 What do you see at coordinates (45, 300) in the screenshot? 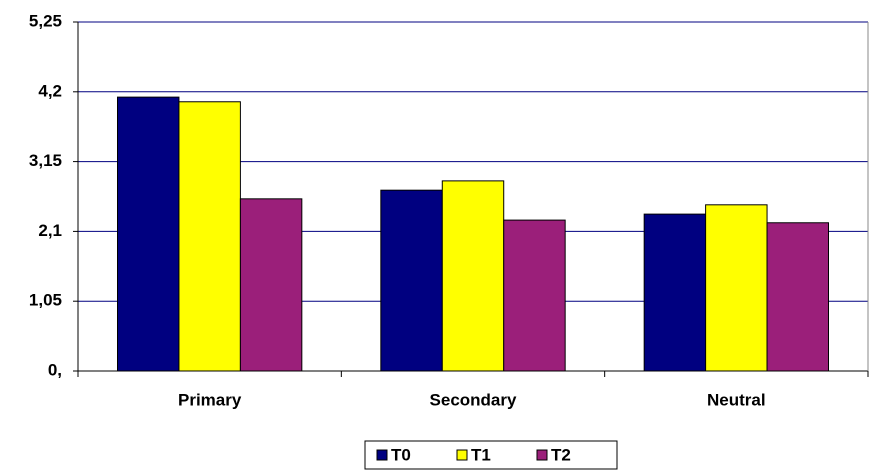
I see `y-tick-label: 1,05` at bounding box center [45, 300].